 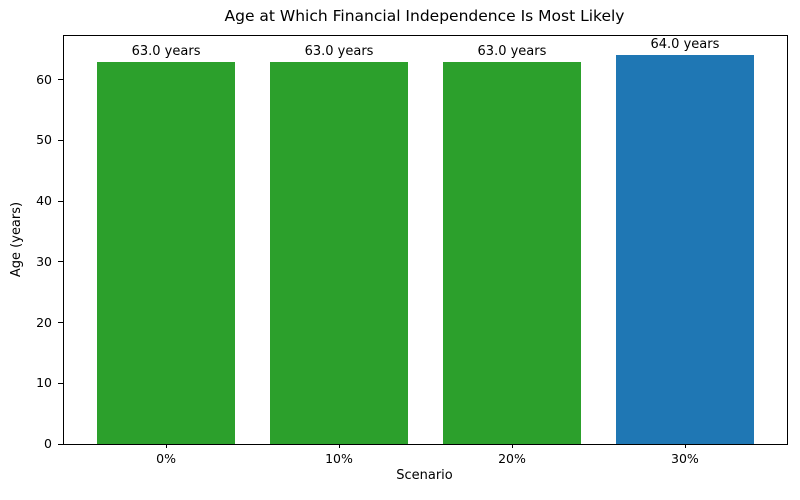 I want to click on y-tick-label: 20, so click(x=44, y=322).